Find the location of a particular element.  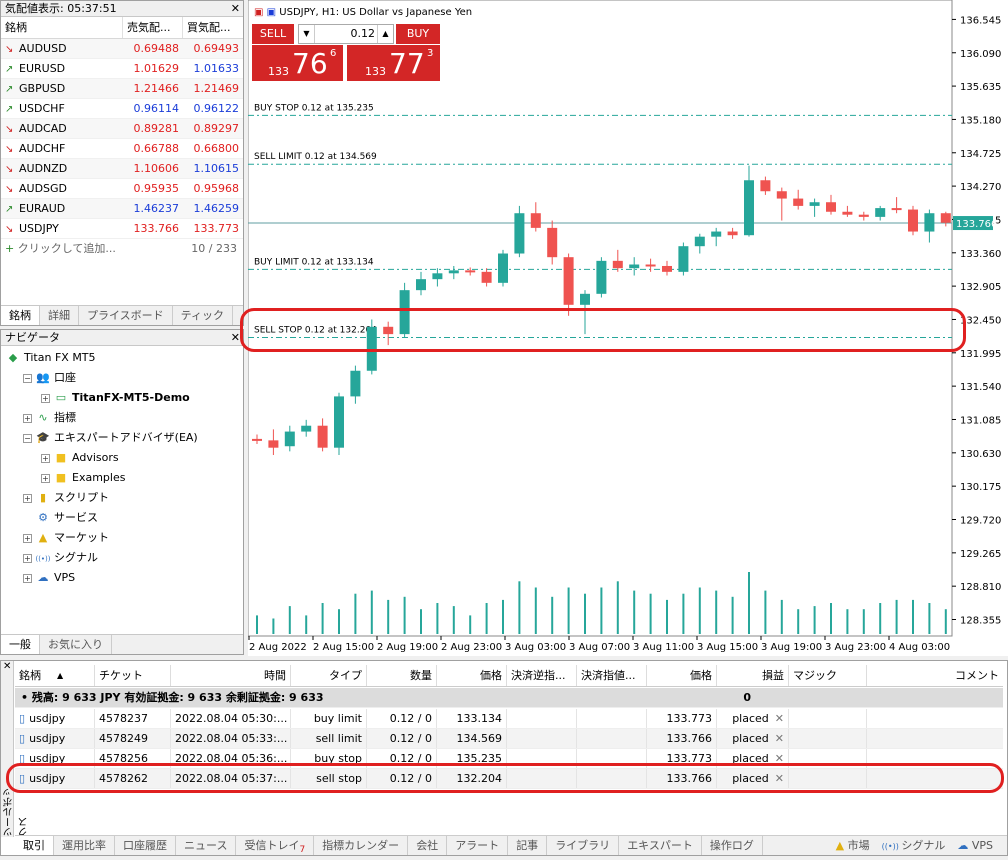

status-item: ▲ 市場 is located at coordinates (853, 845).